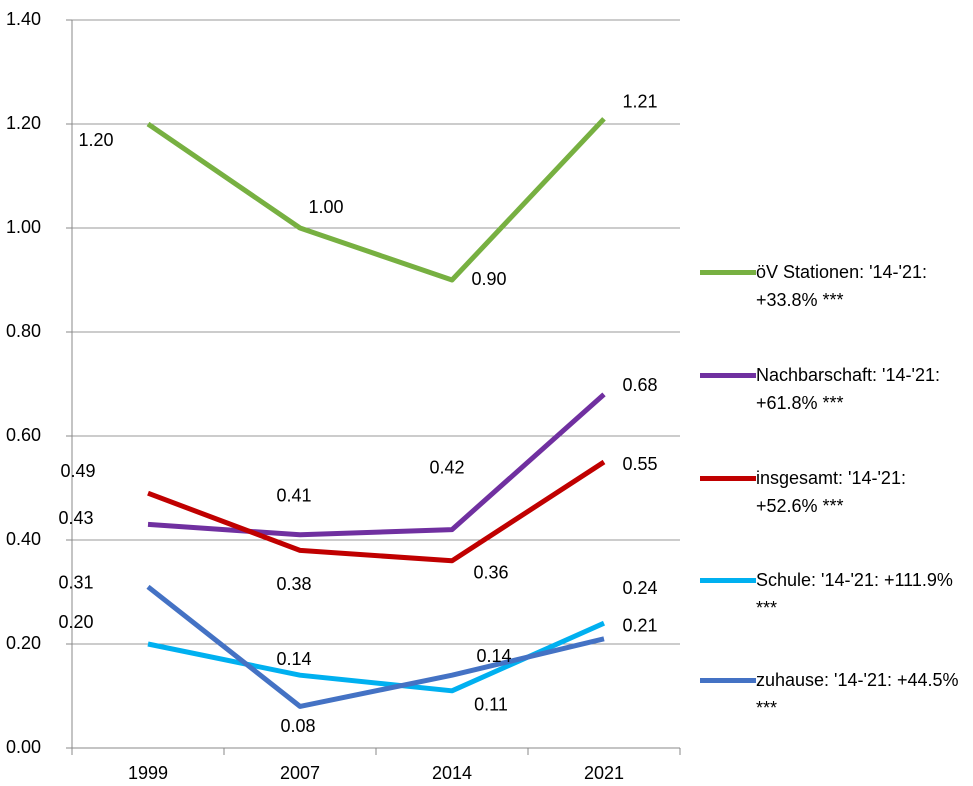 Image resolution: width=973 pixels, height=786 pixels. I want to click on x-tick-label: 1999, so click(148, 773).